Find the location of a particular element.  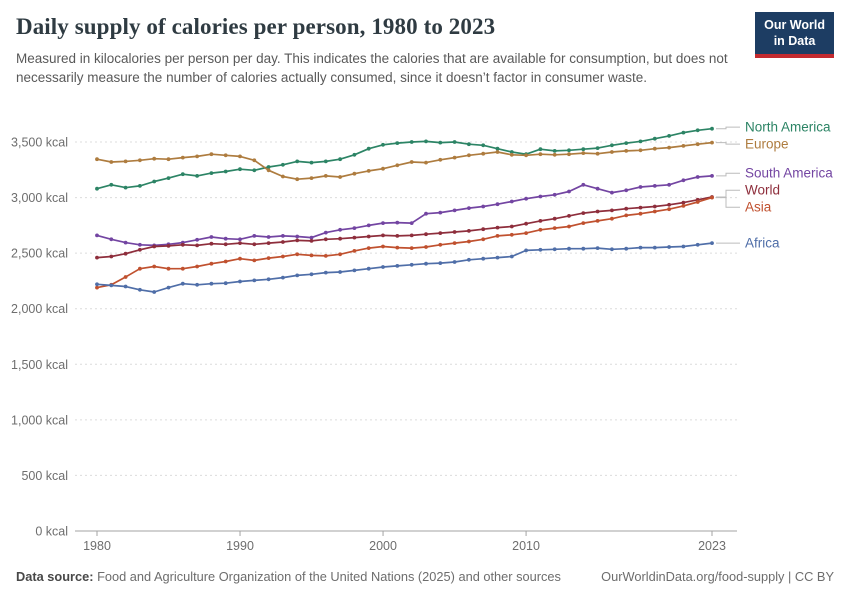

legend-label-asia: Asia is located at coordinates (758, 207).